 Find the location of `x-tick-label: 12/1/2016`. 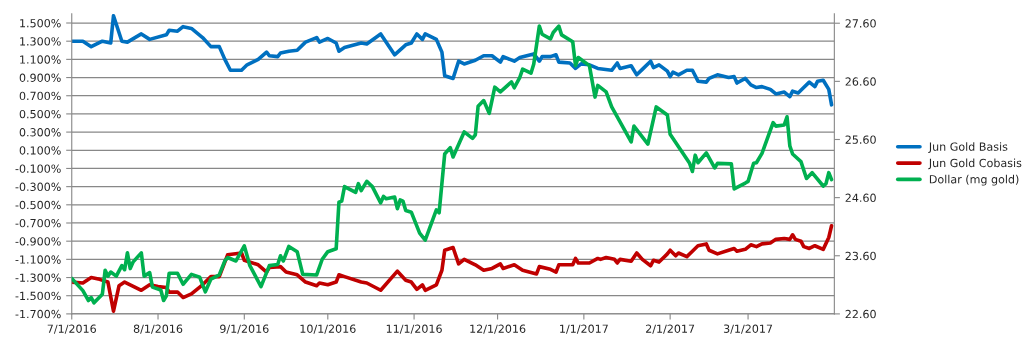

x-tick-label: 12/1/2016 is located at coordinates (498, 329).